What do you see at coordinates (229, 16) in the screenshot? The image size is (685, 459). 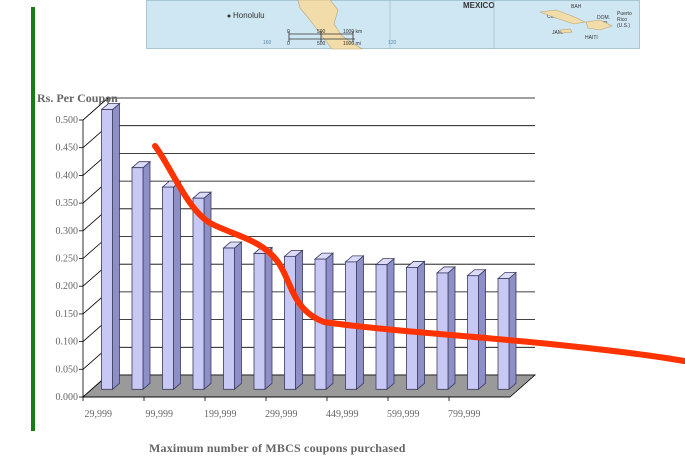 I see `honolulu-marker` at bounding box center [229, 16].